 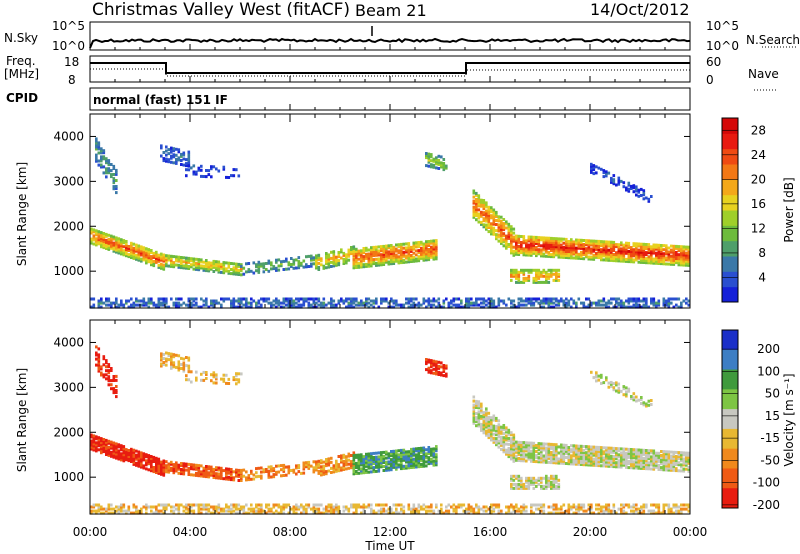 I want to click on power-colorbar-tick-label: 12, so click(x=758, y=228).